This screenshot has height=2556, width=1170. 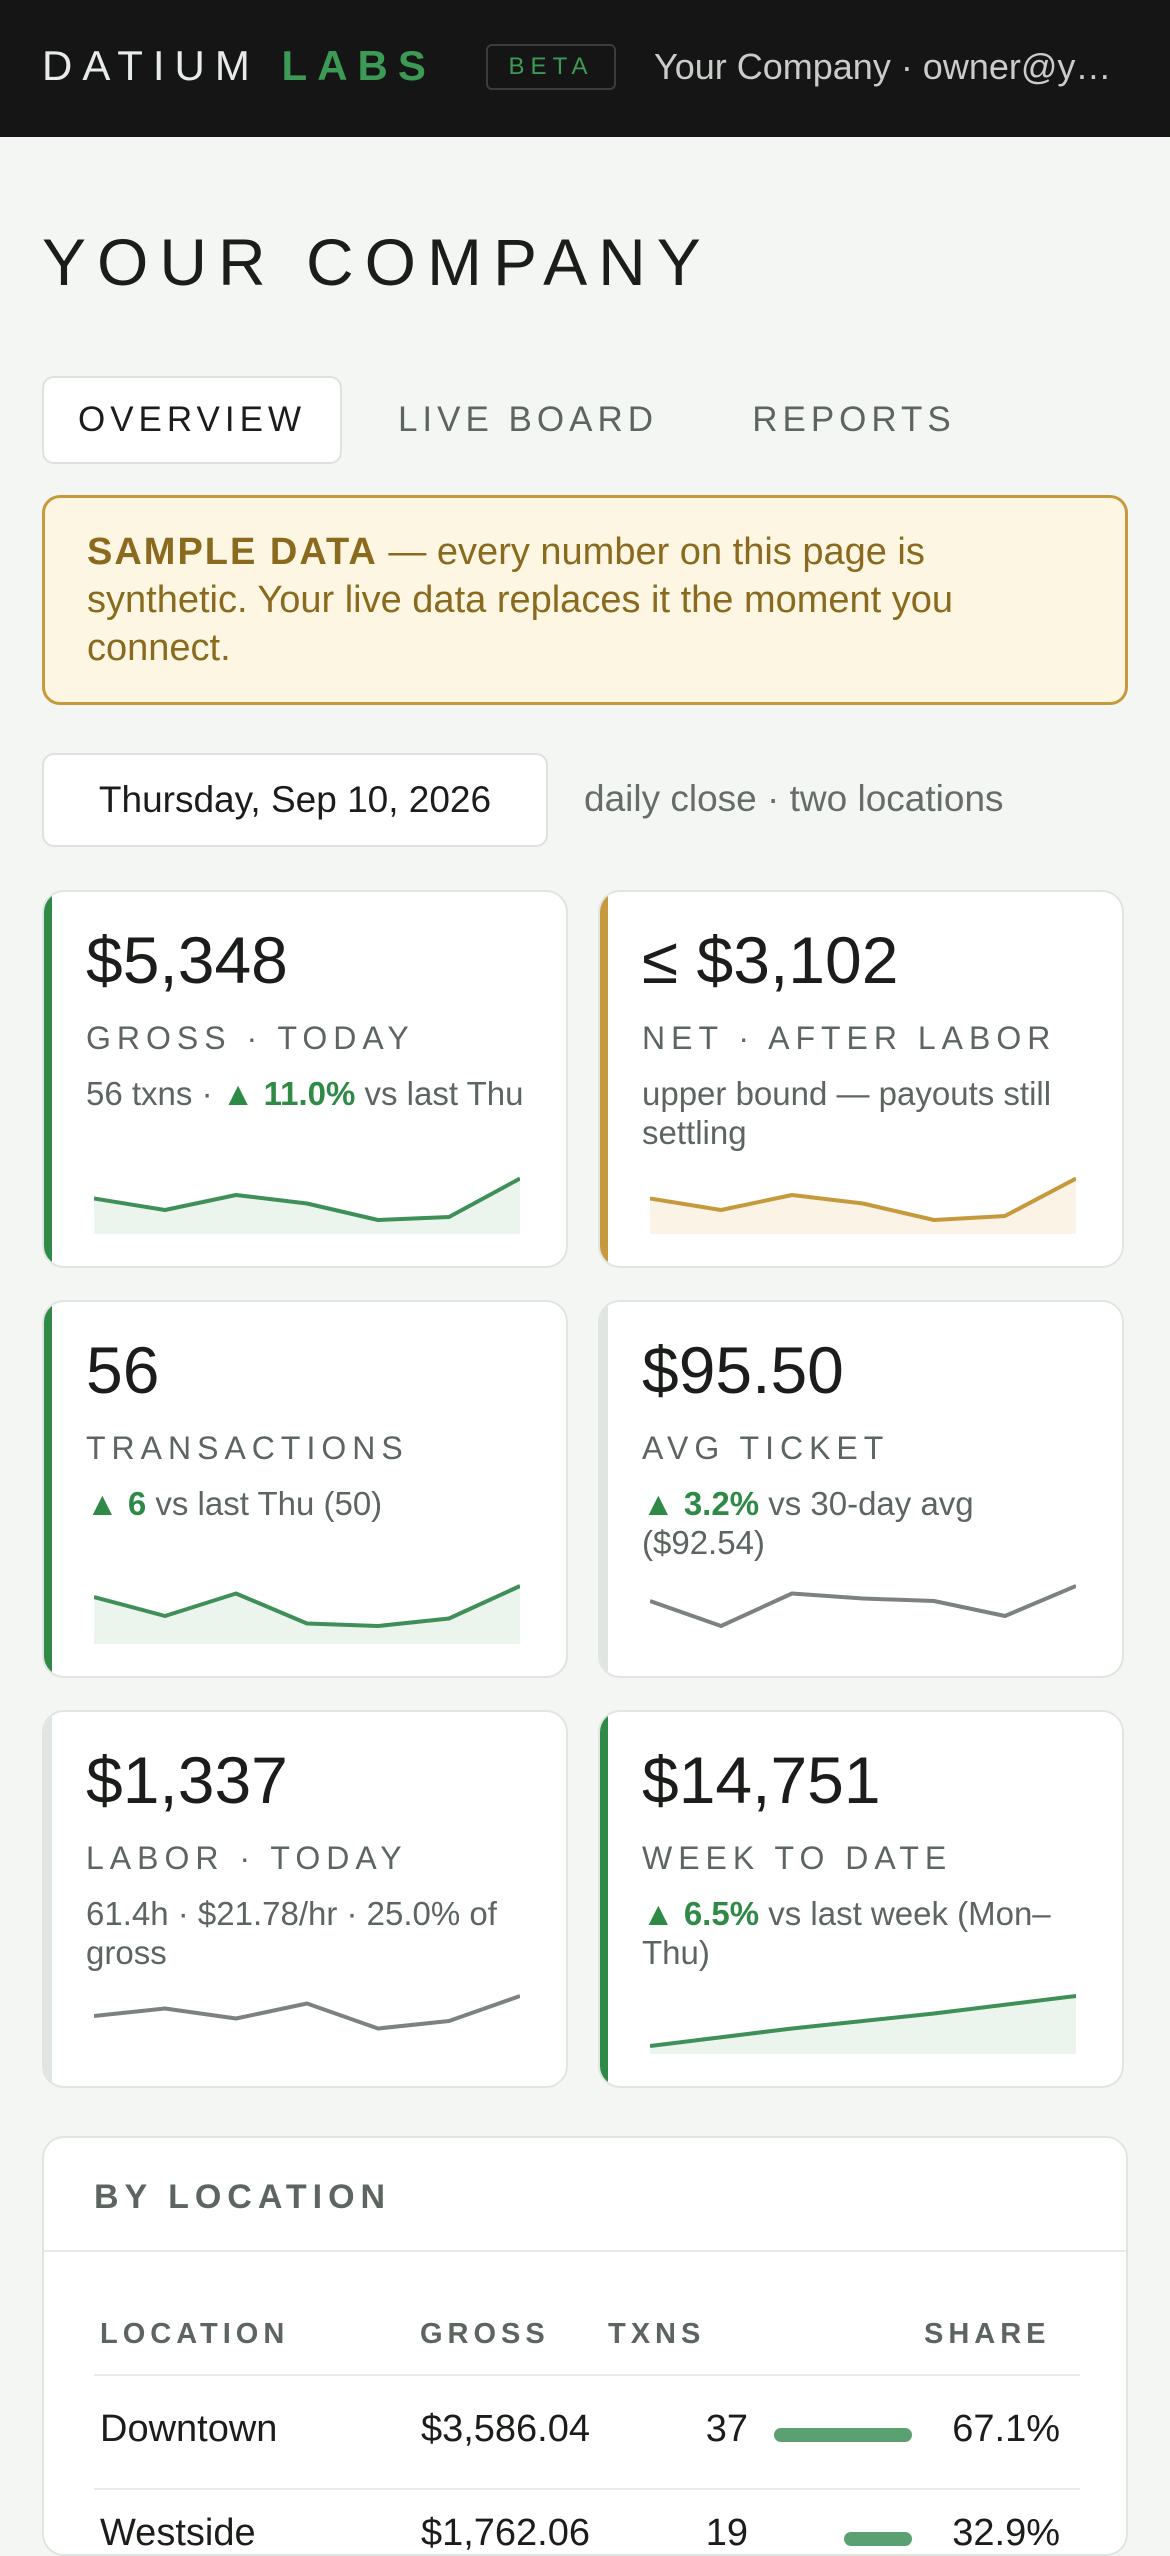 I want to click on tab-live-board: LIVE BOARD, so click(x=528, y=419).